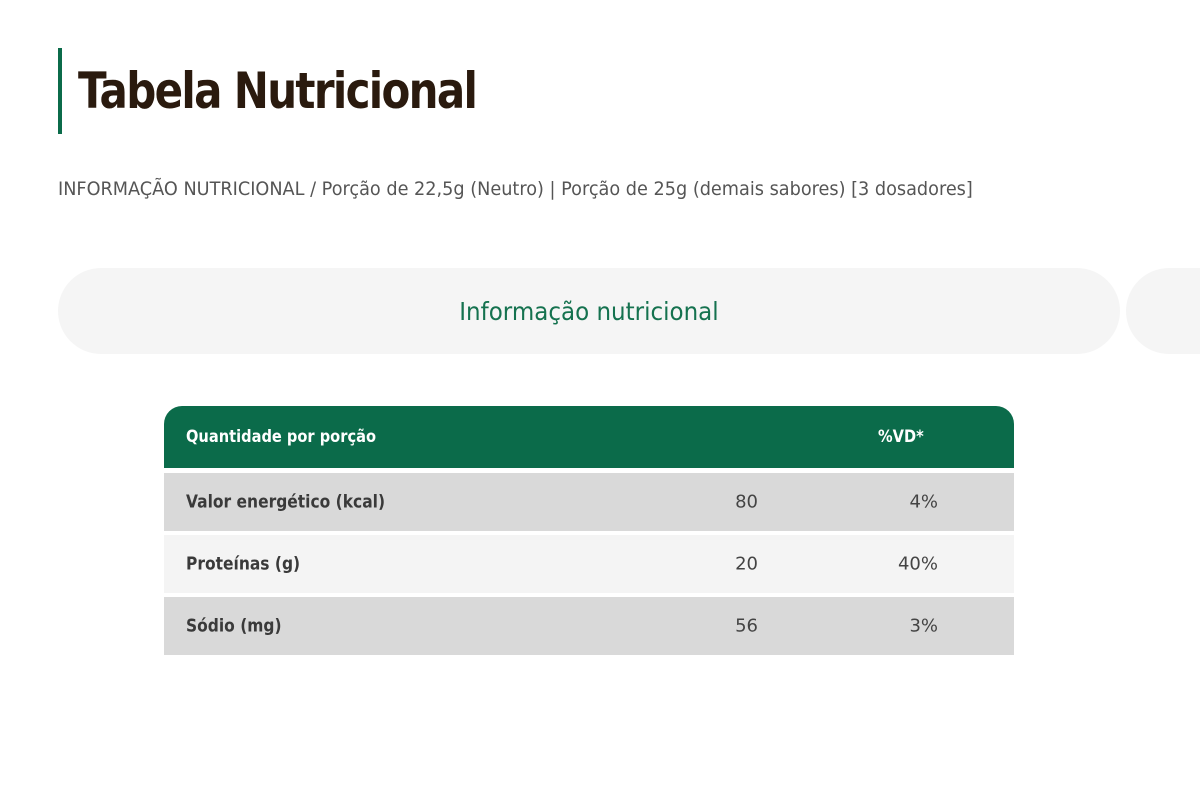  Describe the element at coordinates (746, 502) in the screenshot. I see `row-quantity: 80` at that location.